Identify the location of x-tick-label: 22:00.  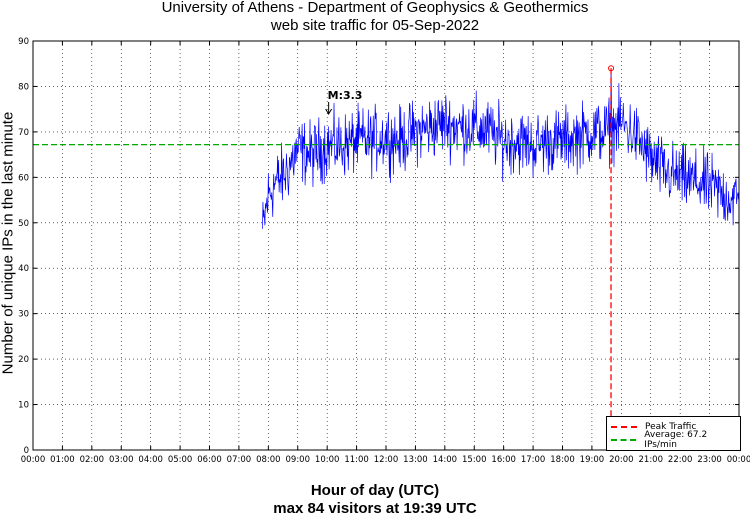
(680, 460).